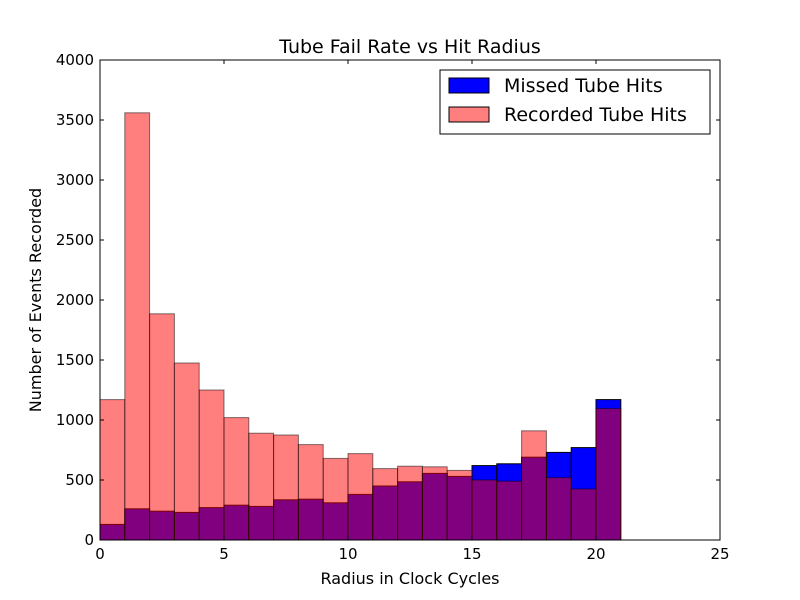 The image size is (800, 600). I want to click on legend-swatch-recorded, so click(469, 114).